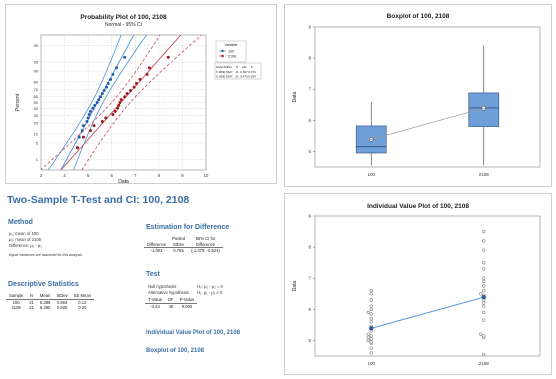 The image size is (556, 379). Describe the element at coordinates (193, 333) in the screenshot. I see `link-individual-value-plot: Individual Value Plot of 100, 2108` at that location.